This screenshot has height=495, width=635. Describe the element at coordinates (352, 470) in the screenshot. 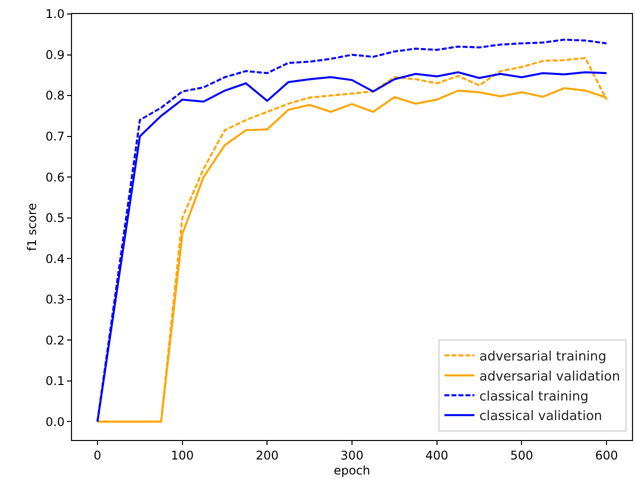

I see `x-axis-title: epoch` at that location.